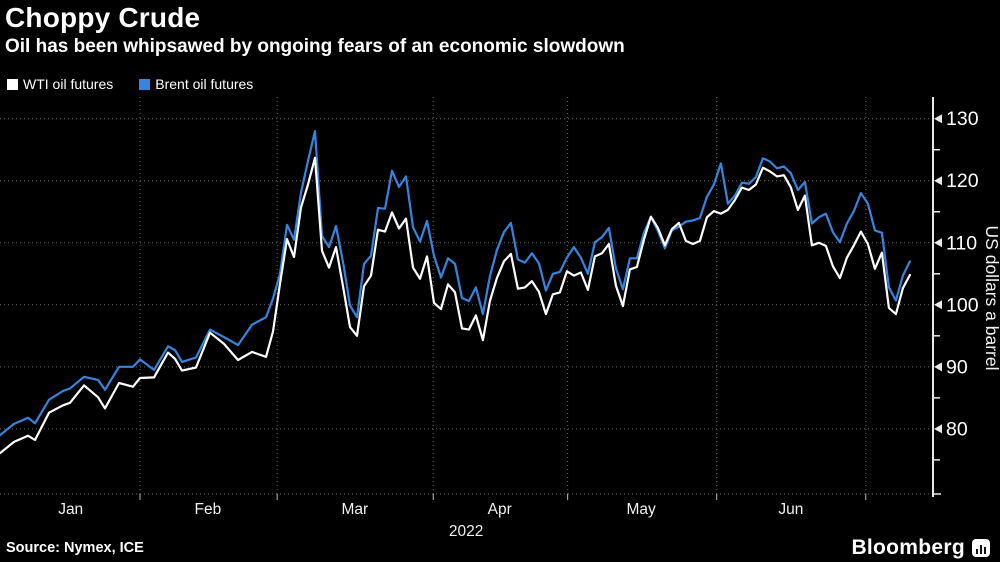 This screenshot has width=1000, height=562. I want to click on legend-label-wti: WTI oil futures, so click(68, 84).